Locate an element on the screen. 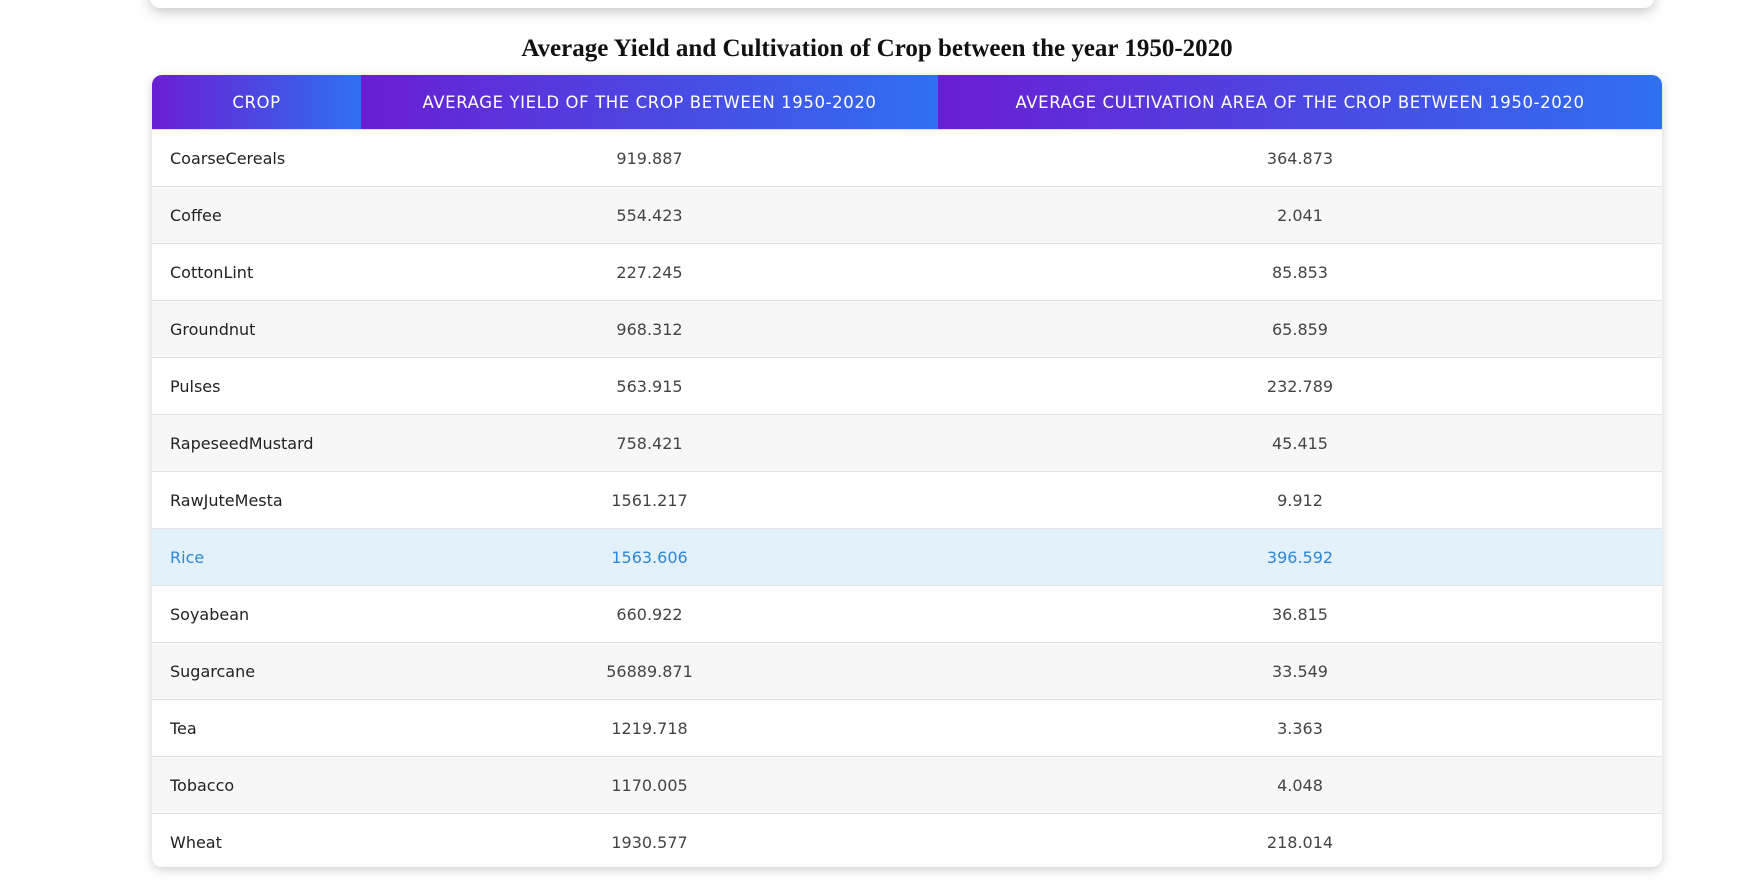 The height and width of the screenshot is (880, 1754). crop-name-cell: CoarseCereals is located at coordinates (256, 158).